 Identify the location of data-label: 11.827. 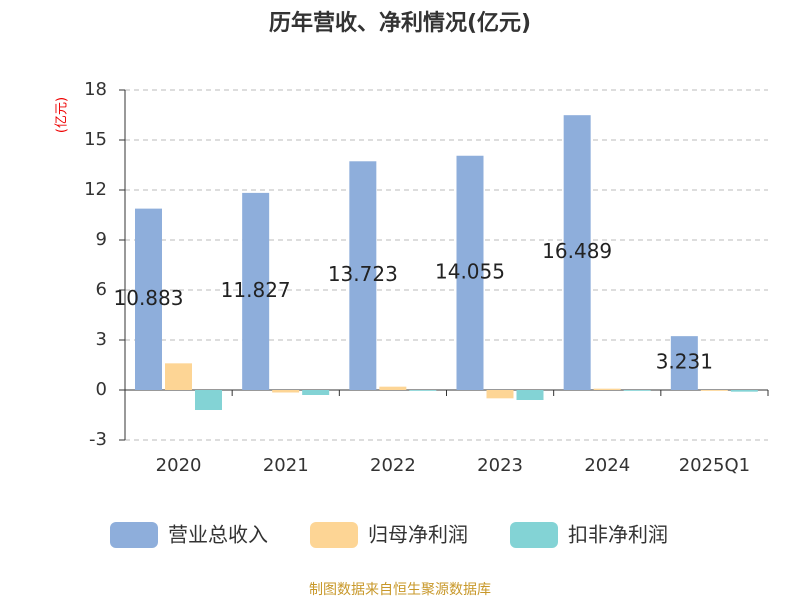
(256, 290).